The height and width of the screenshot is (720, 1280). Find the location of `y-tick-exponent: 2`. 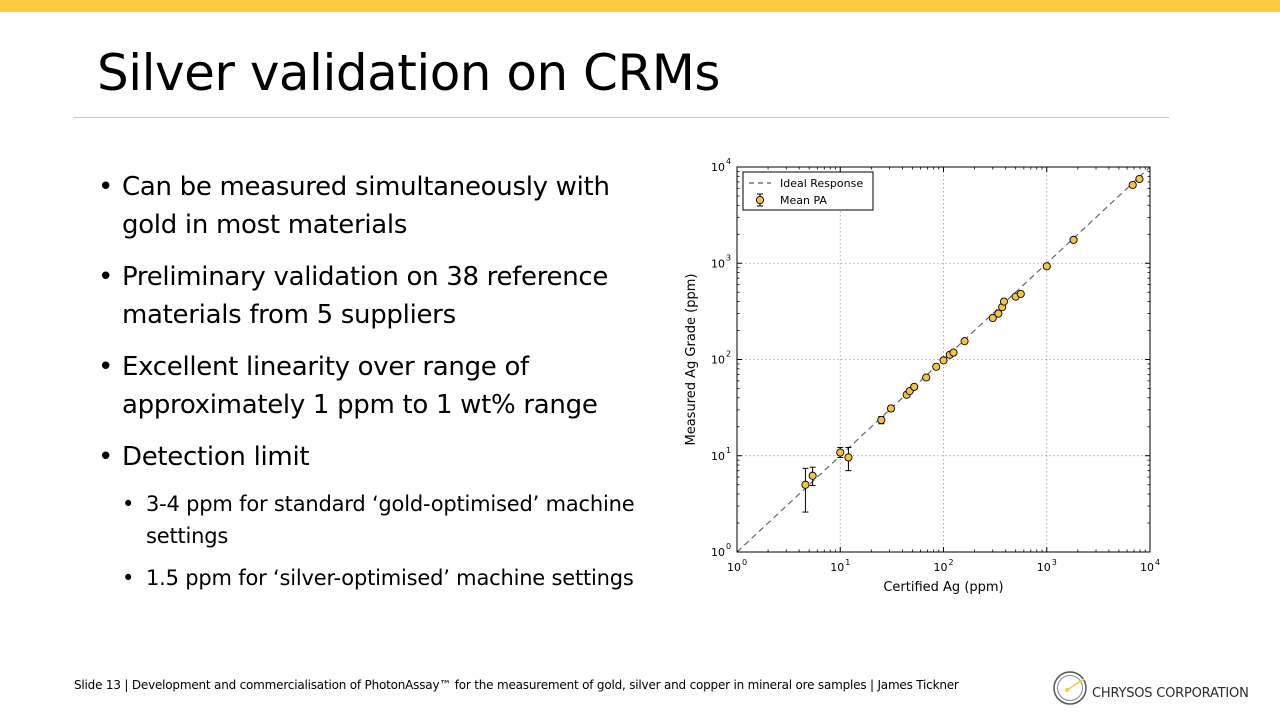

y-tick-exponent: 2 is located at coordinates (728, 354).